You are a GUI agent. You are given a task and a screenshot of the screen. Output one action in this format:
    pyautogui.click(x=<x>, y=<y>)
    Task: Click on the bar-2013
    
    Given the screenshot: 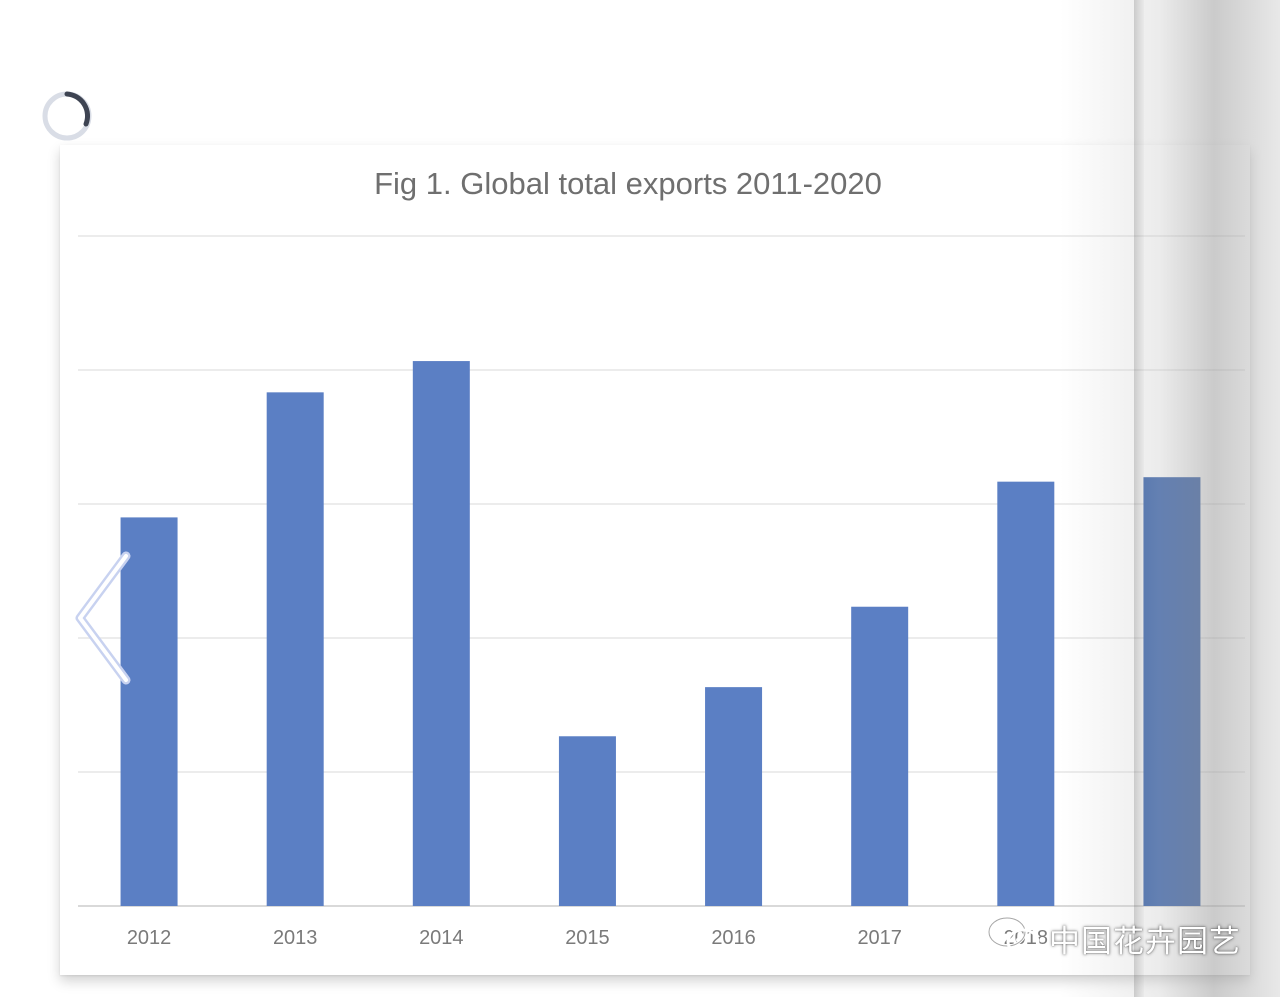 What is the action you would take?
    pyautogui.click(x=295, y=649)
    